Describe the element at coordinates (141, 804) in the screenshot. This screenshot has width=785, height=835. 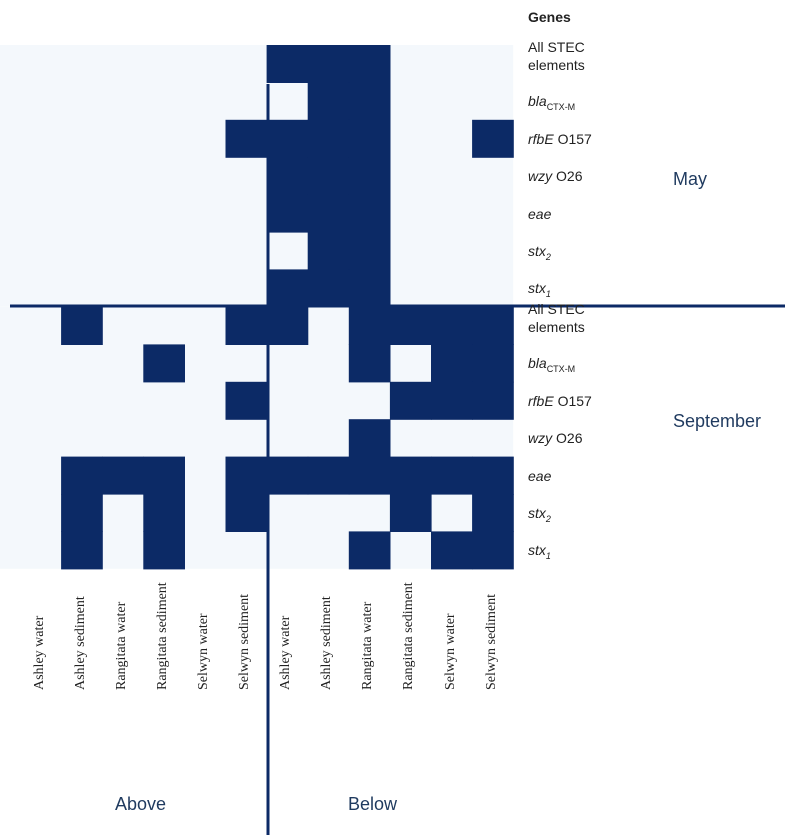
I see `group-label: Above` at that location.